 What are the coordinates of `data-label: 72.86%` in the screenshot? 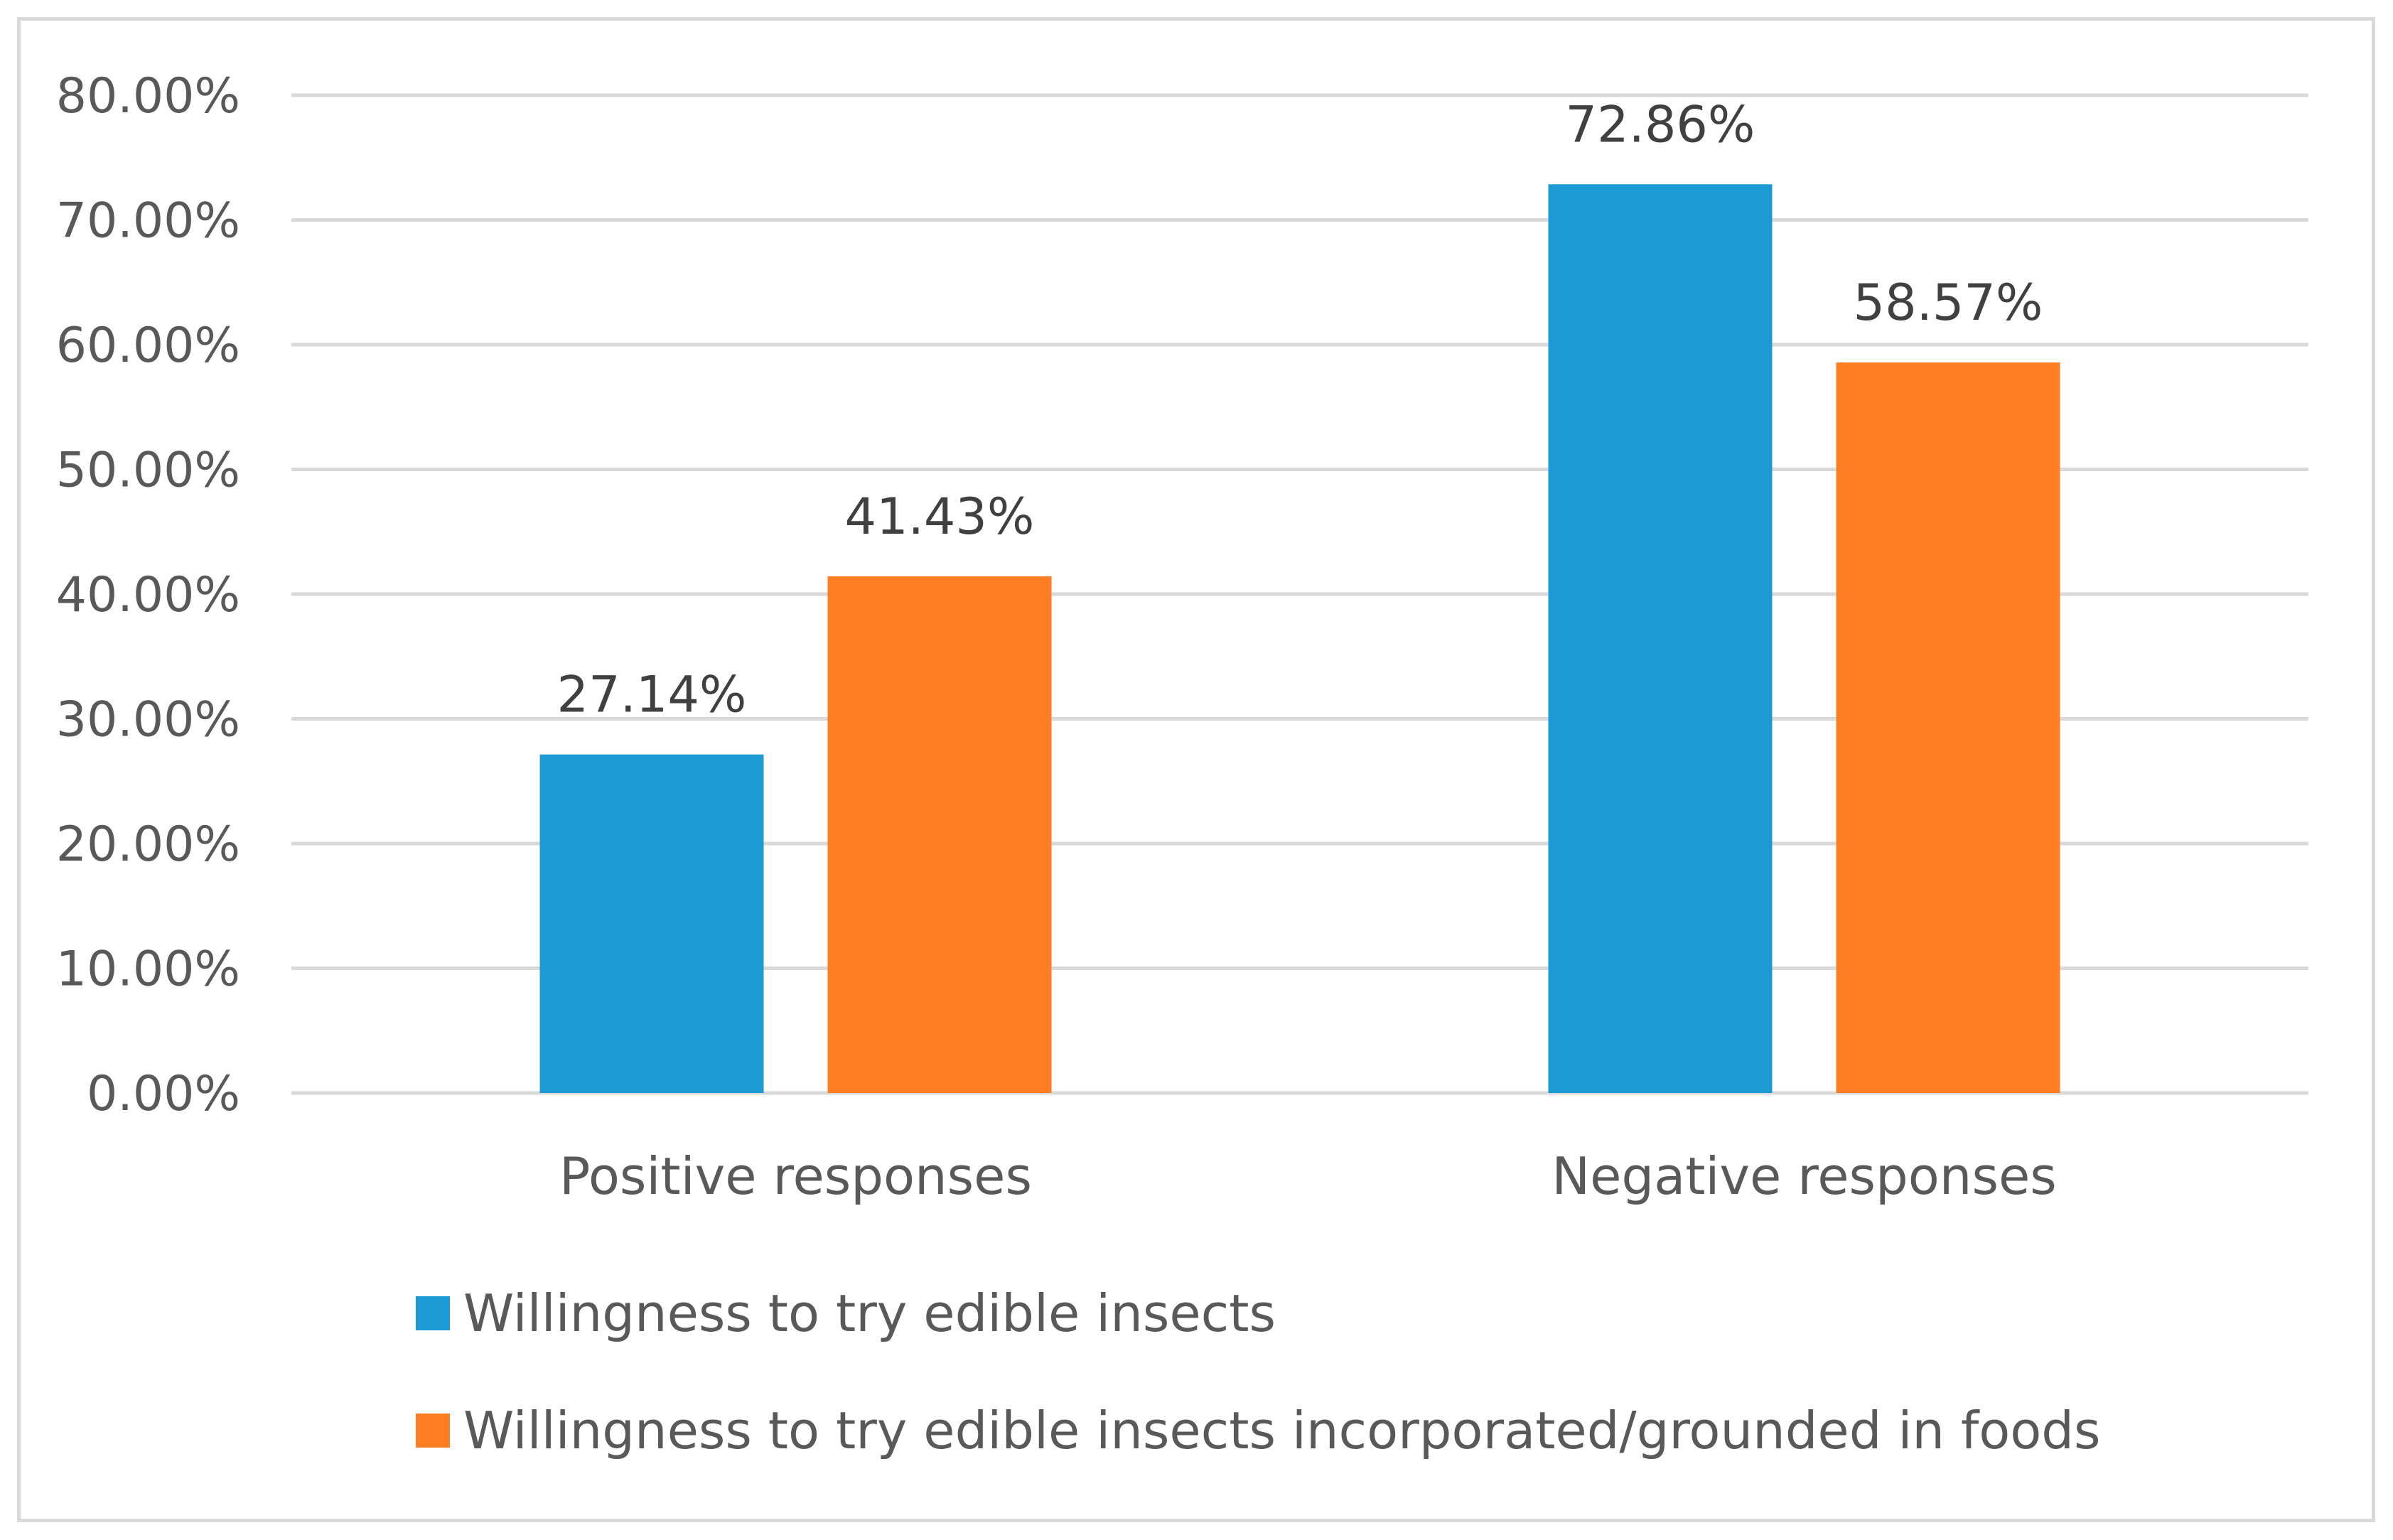 It's located at (1661, 124).